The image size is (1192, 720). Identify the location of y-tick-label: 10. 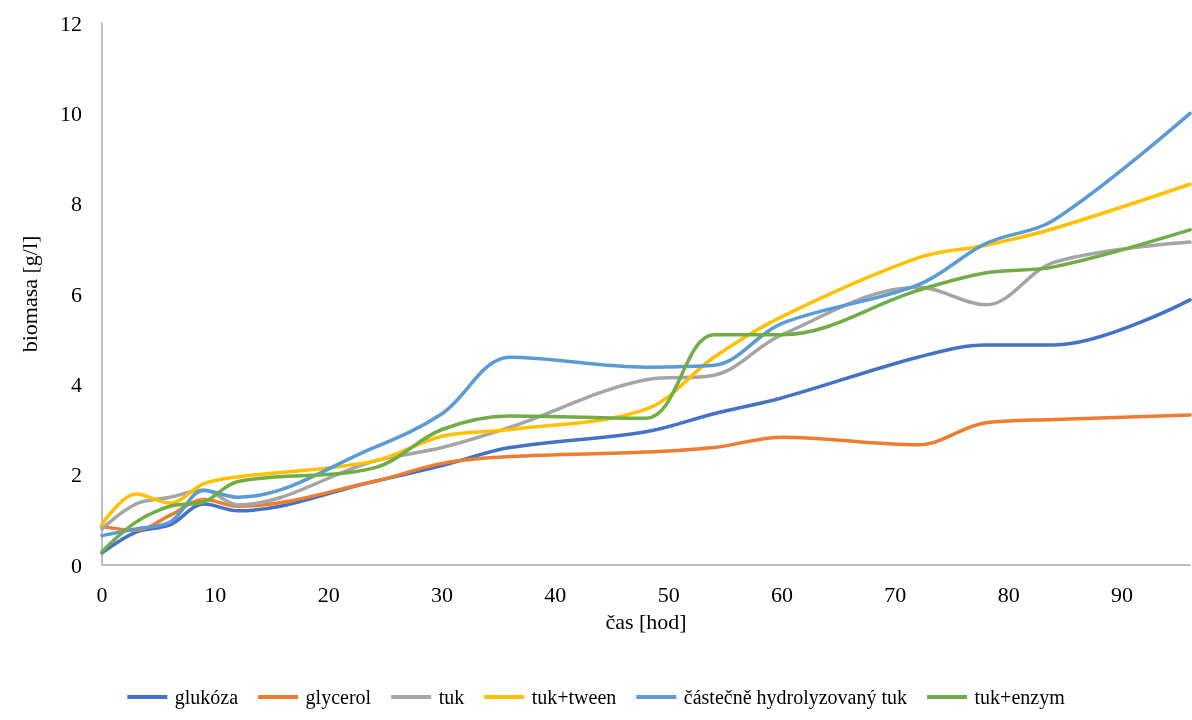
(71, 113).